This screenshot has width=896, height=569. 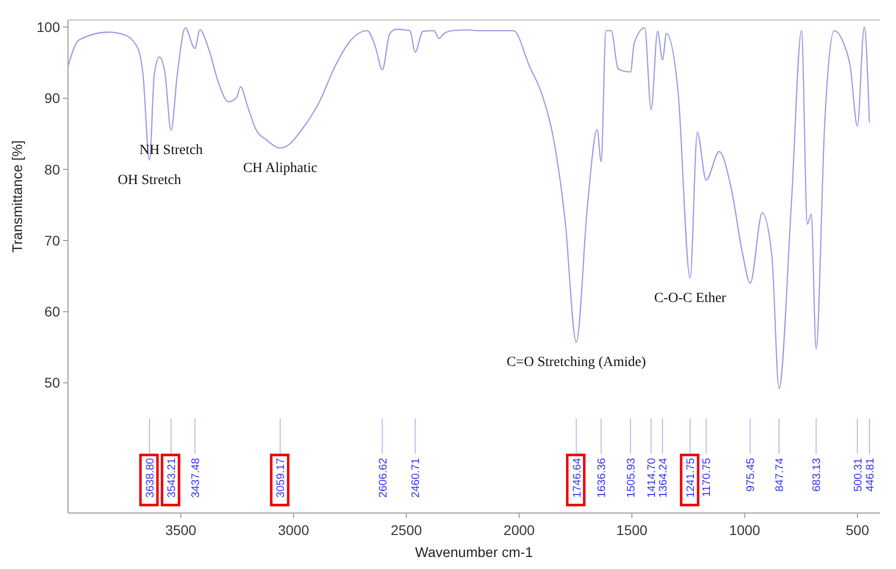 I want to click on ref-line-label: 3543.21, so click(x=172, y=478).